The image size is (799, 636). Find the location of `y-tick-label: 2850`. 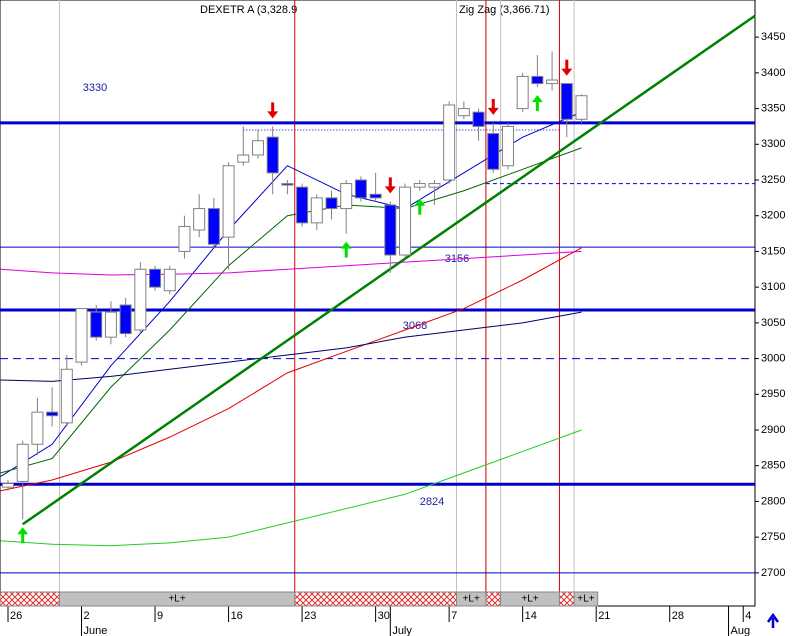

y-tick-label: 2850 is located at coordinates (773, 466).